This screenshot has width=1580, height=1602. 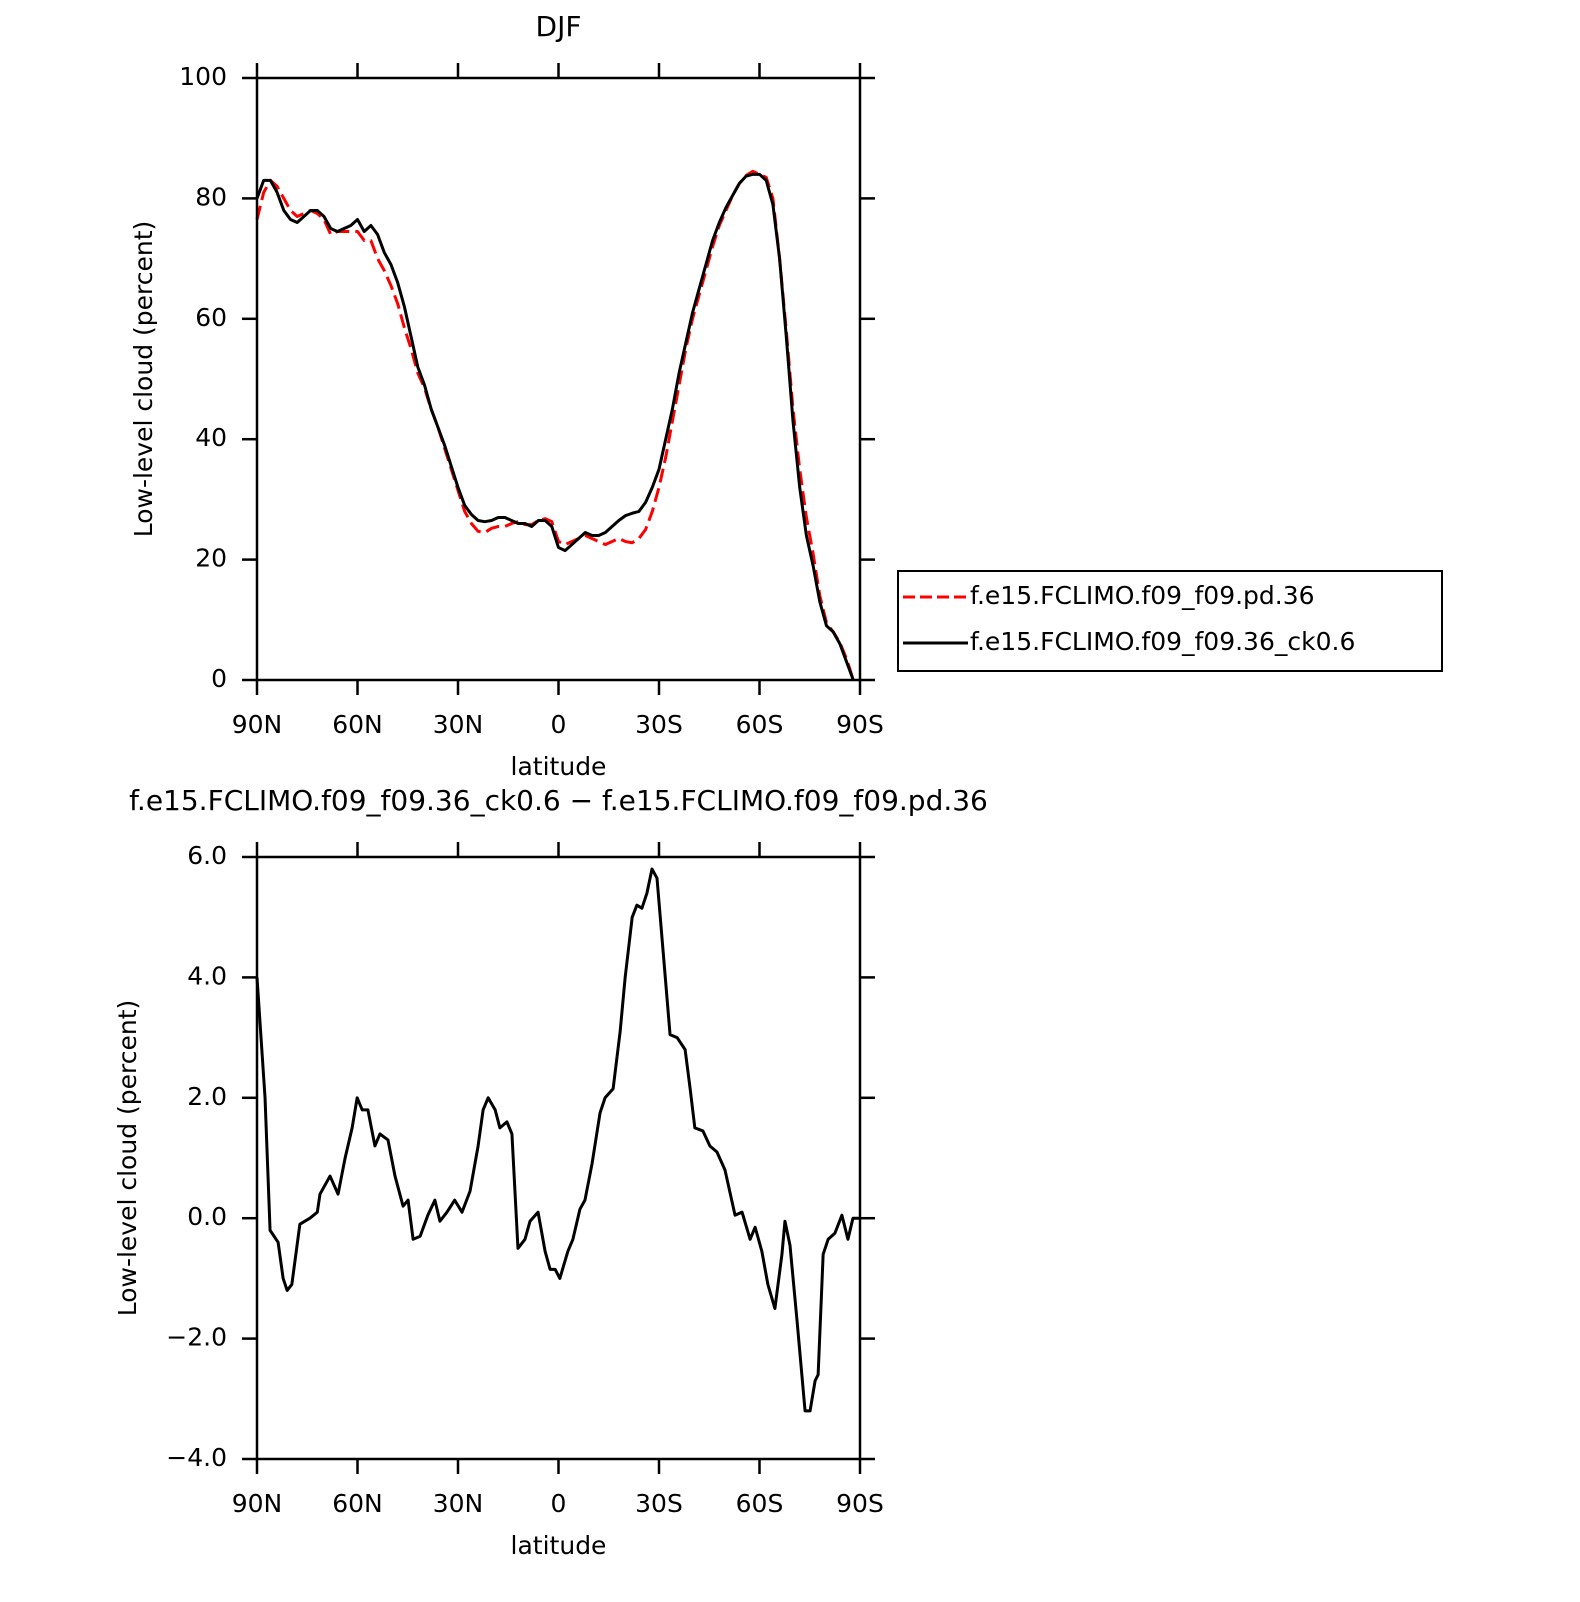 What do you see at coordinates (196, 1457) in the screenshot?
I see `y-tick-label: −4.0` at bounding box center [196, 1457].